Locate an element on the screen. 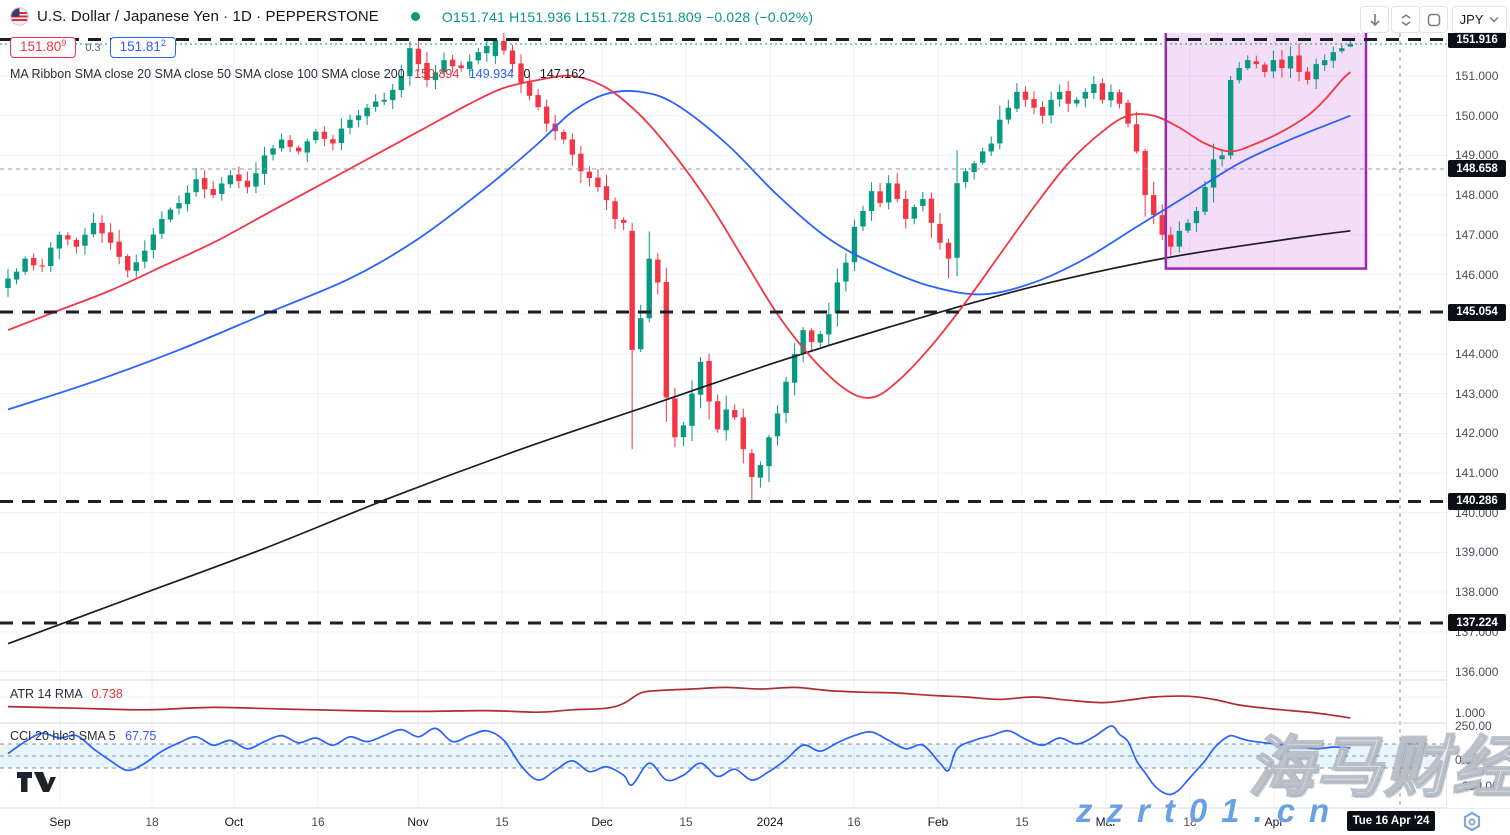  arrow-down-icon is located at coordinates (1374, 19).